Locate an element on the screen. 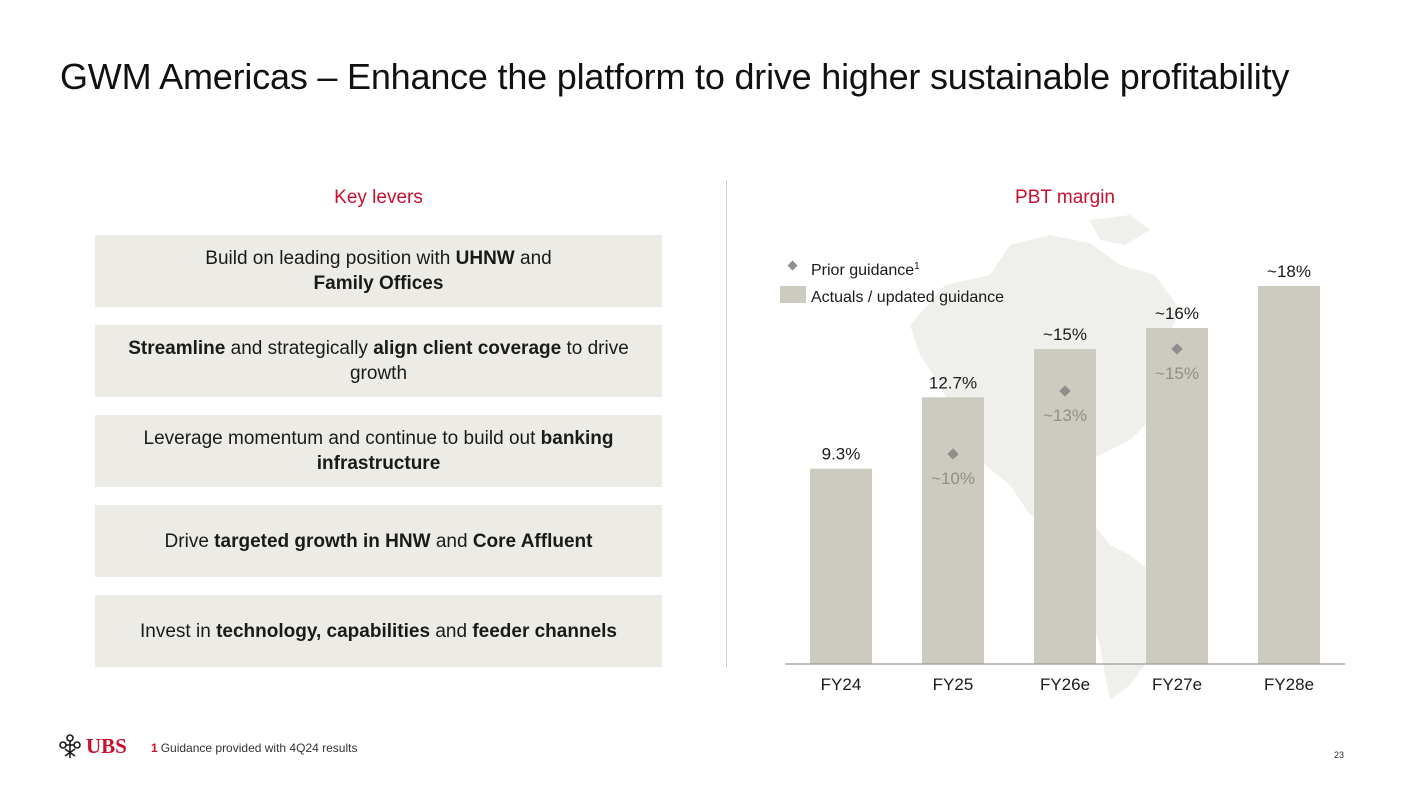  lever-text-segment: Build on leading position with is located at coordinates (330, 258).